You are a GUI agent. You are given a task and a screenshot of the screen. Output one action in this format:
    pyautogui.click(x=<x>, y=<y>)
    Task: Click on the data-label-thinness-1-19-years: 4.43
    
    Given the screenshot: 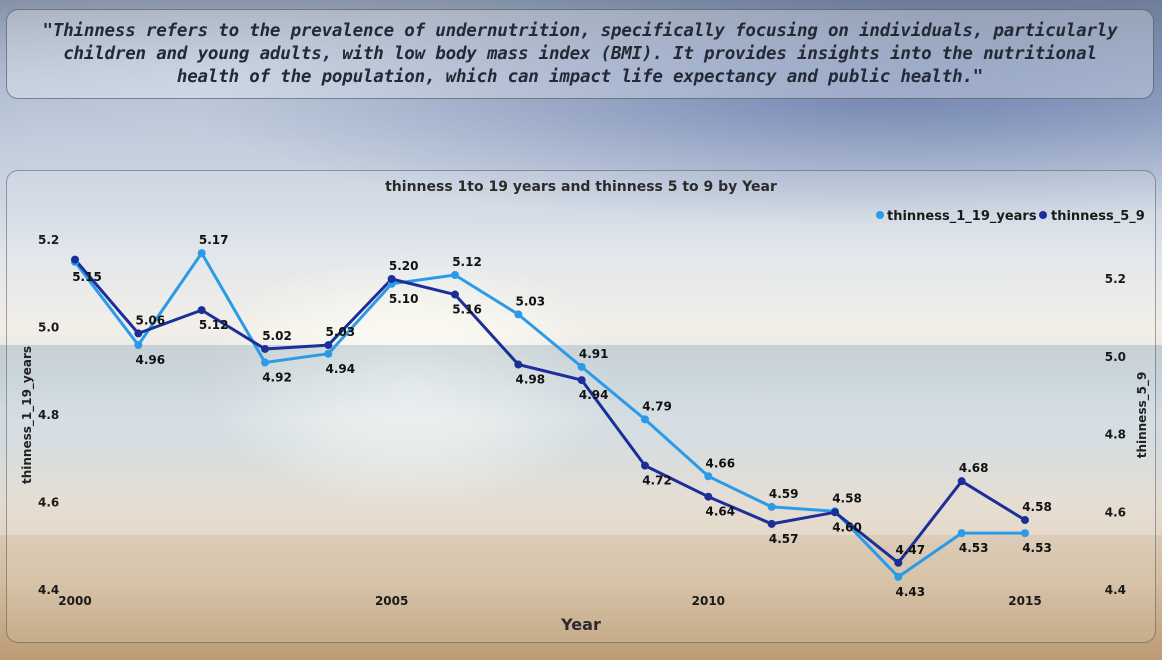 What is the action you would take?
    pyautogui.click(x=911, y=592)
    